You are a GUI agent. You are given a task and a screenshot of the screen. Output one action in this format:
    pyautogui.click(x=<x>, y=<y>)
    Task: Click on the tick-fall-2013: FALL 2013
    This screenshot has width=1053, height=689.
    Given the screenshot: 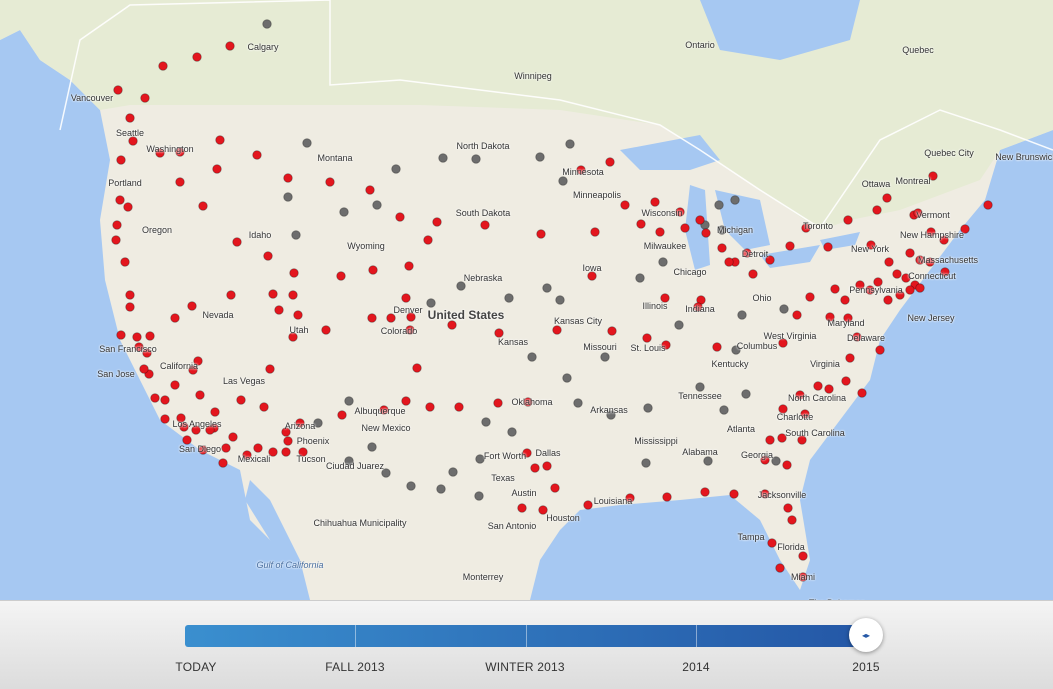 What is the action you would take?
    pyautogui.click(x=355, y=667)
    